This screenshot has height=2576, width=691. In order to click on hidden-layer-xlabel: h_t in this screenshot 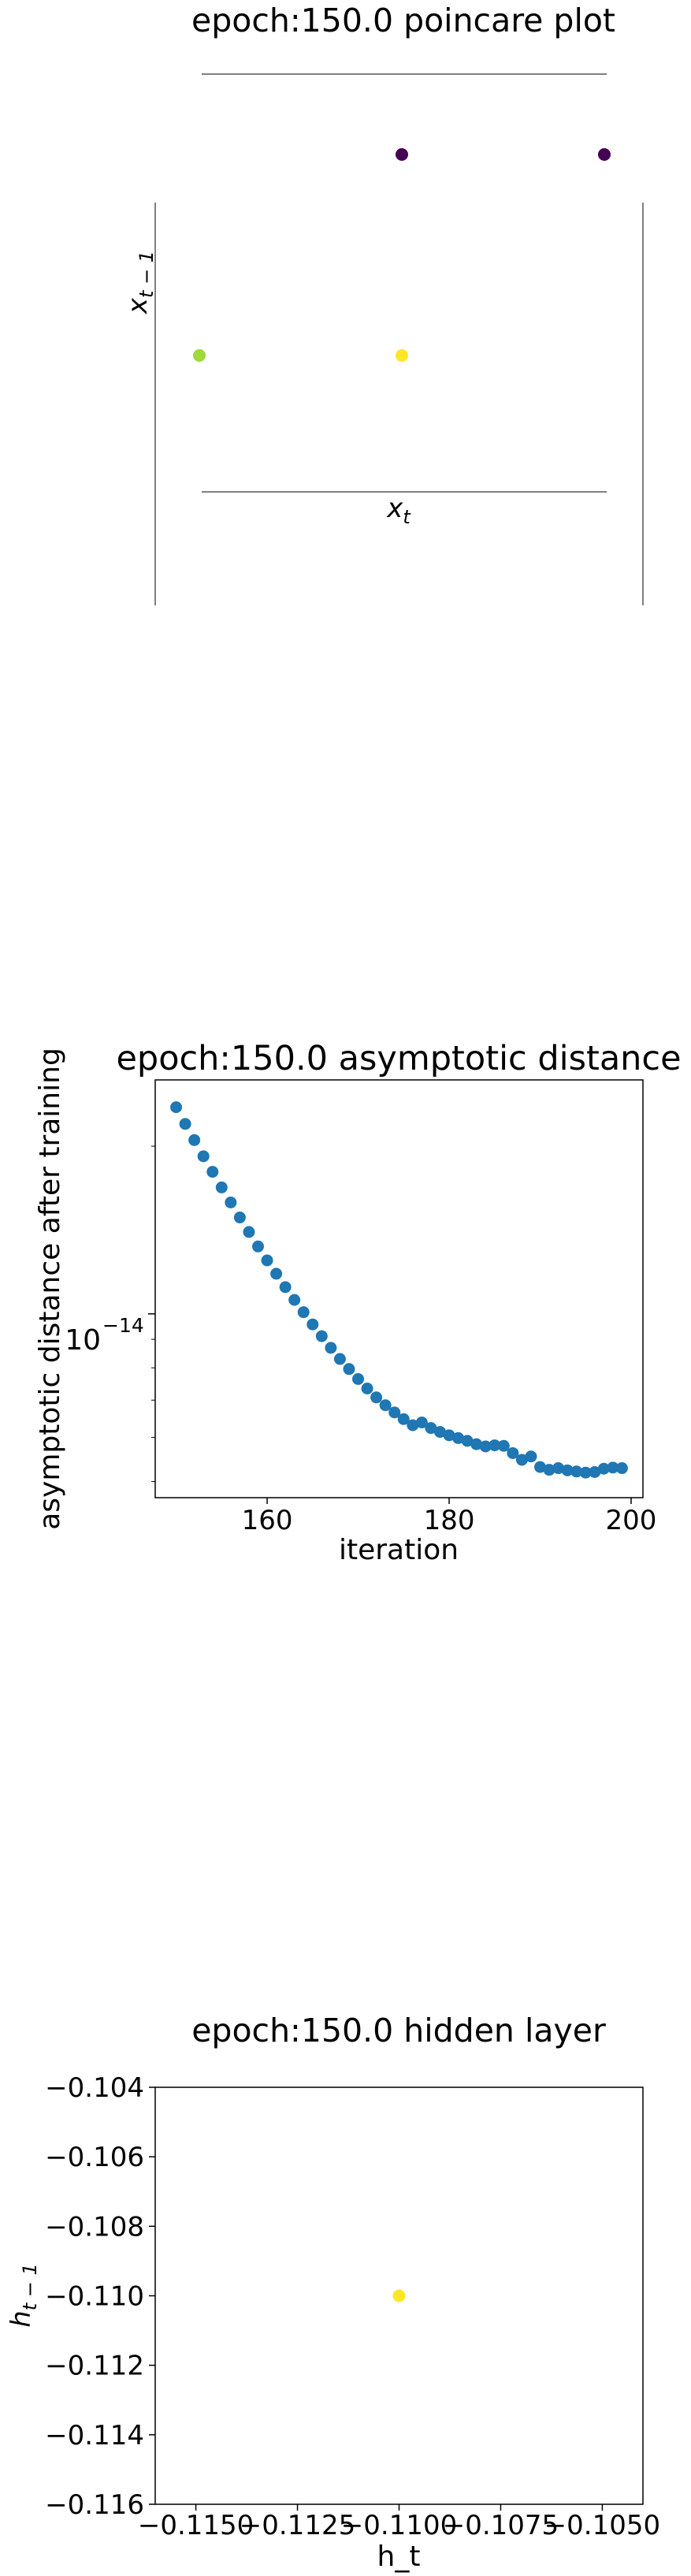, I will do `click(399, 2557)`.